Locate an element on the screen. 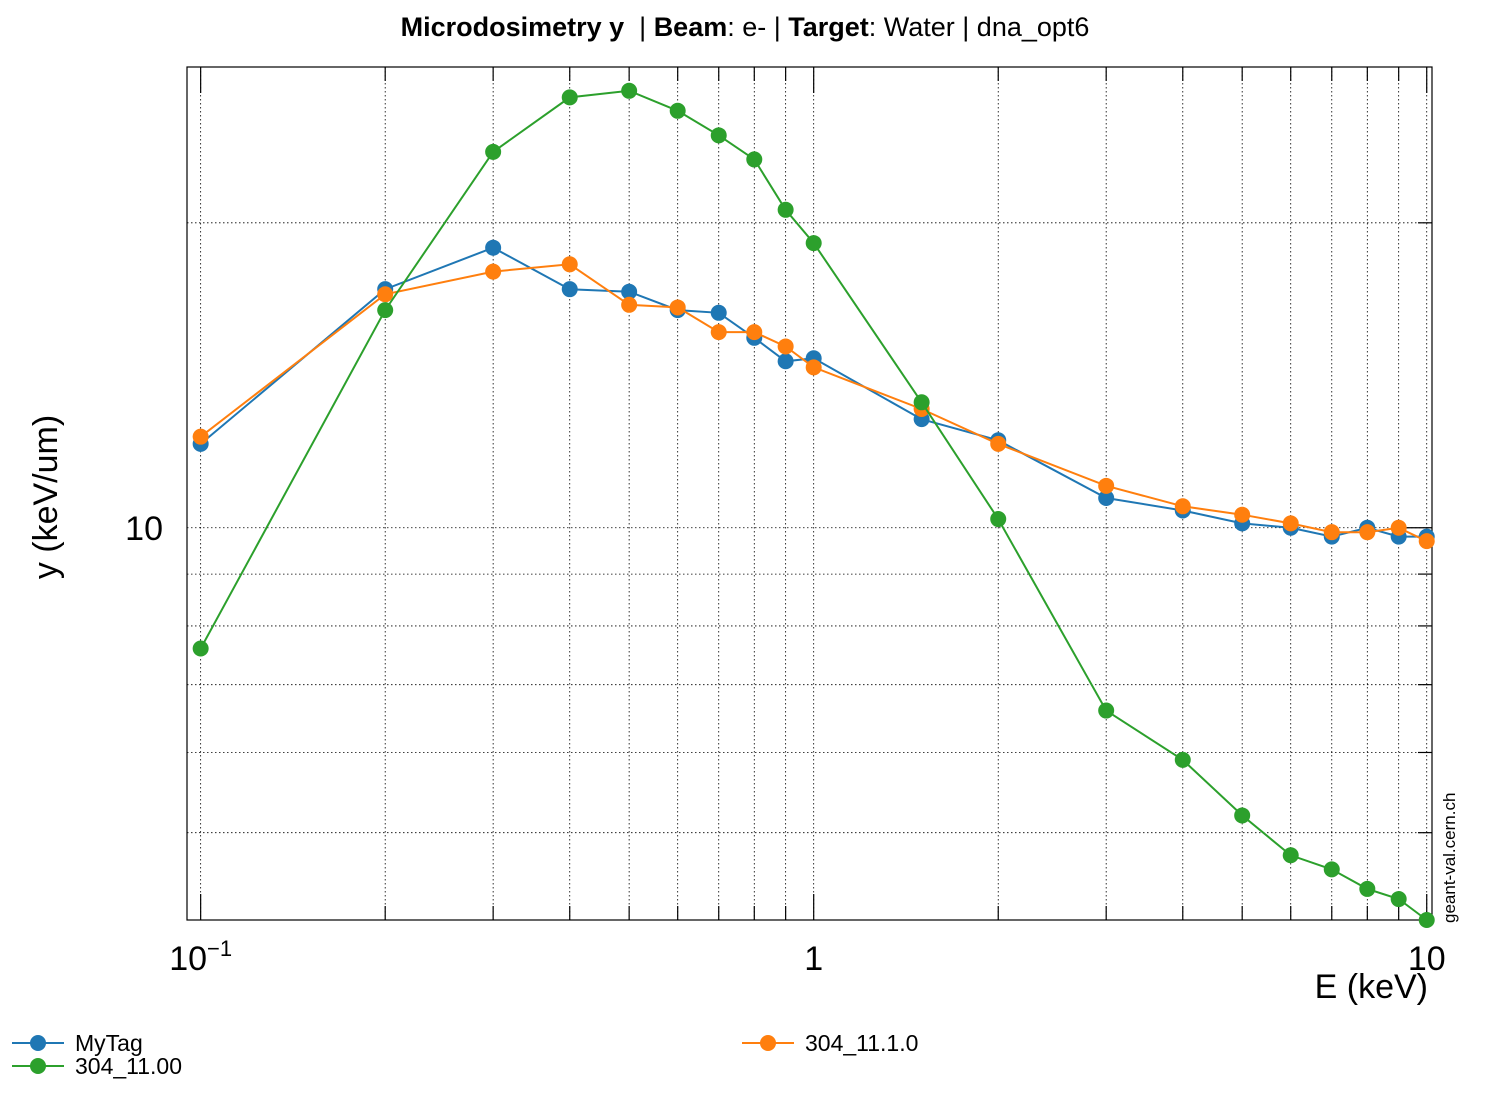 This screenshot has width=1500, height=1100. legend-entry: 304_11.00 is located at coordinates (97, 1066).